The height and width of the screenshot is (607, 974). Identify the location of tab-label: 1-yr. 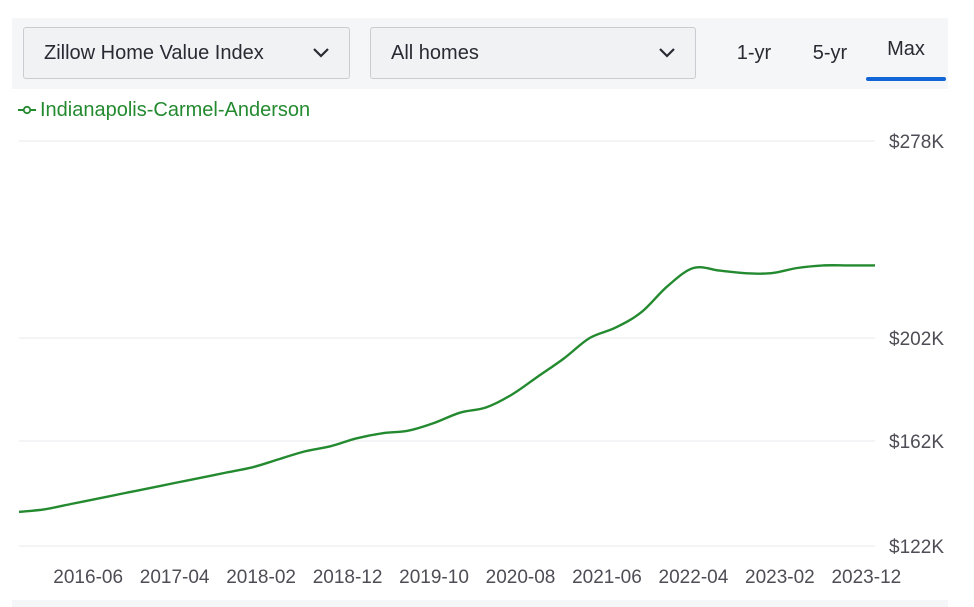
(754, 52).